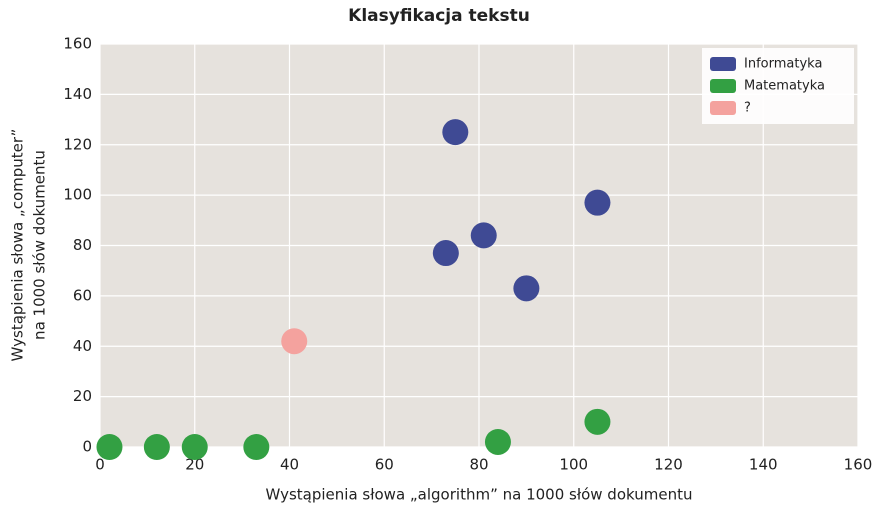 The height and width of the screenshot is (505, 878). What do you see at coordinates (858, 465) in the screenshot?
I see `x-tick-label: 160` at bounding box center [858, 465].